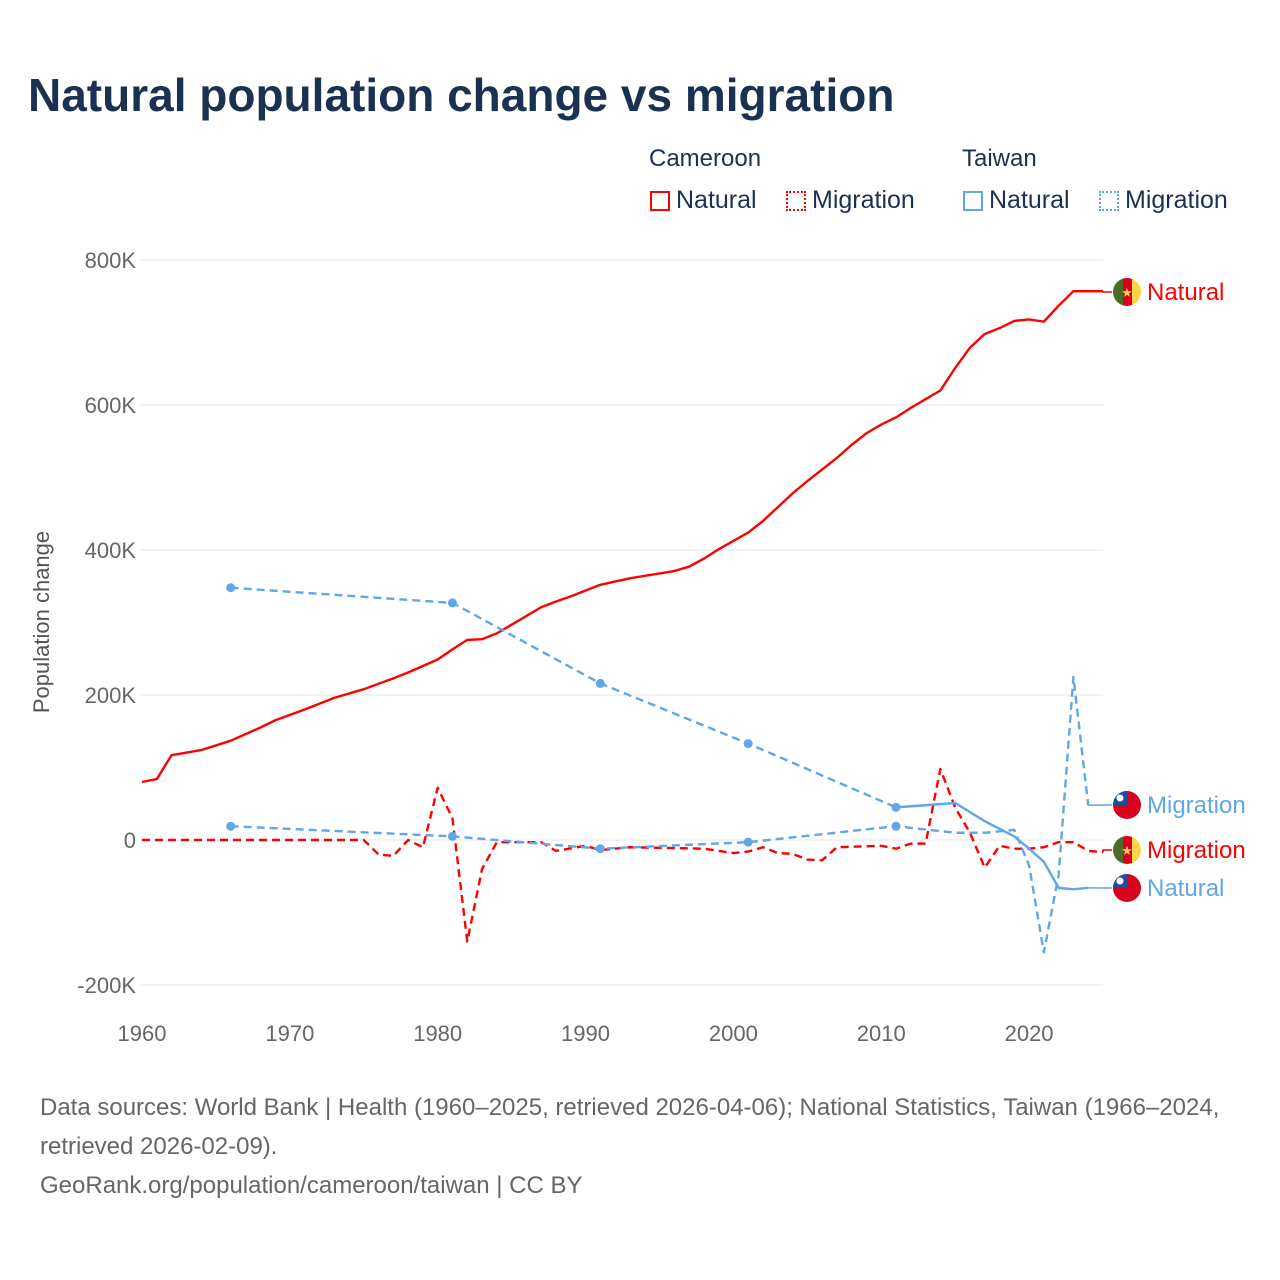  Describe the element at coordinates (733, 1033) in the screenshot. I see `x-tick-label: 2000` at that location.